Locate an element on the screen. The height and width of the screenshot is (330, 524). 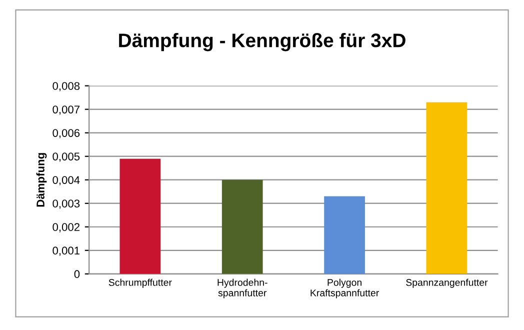
y-tick-label: 0 is located at coordinates (77, 274).